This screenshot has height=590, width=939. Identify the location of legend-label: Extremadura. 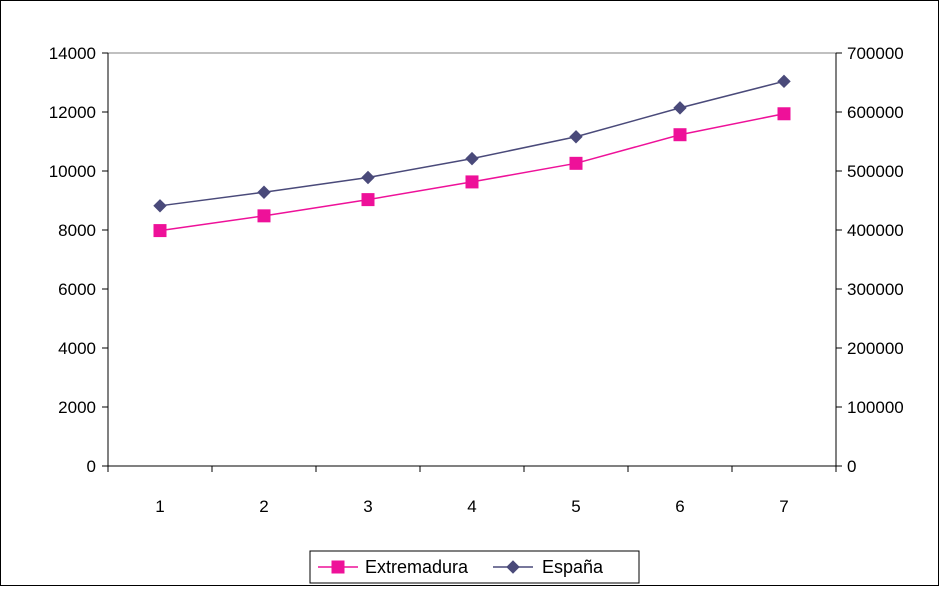
(417, 567).